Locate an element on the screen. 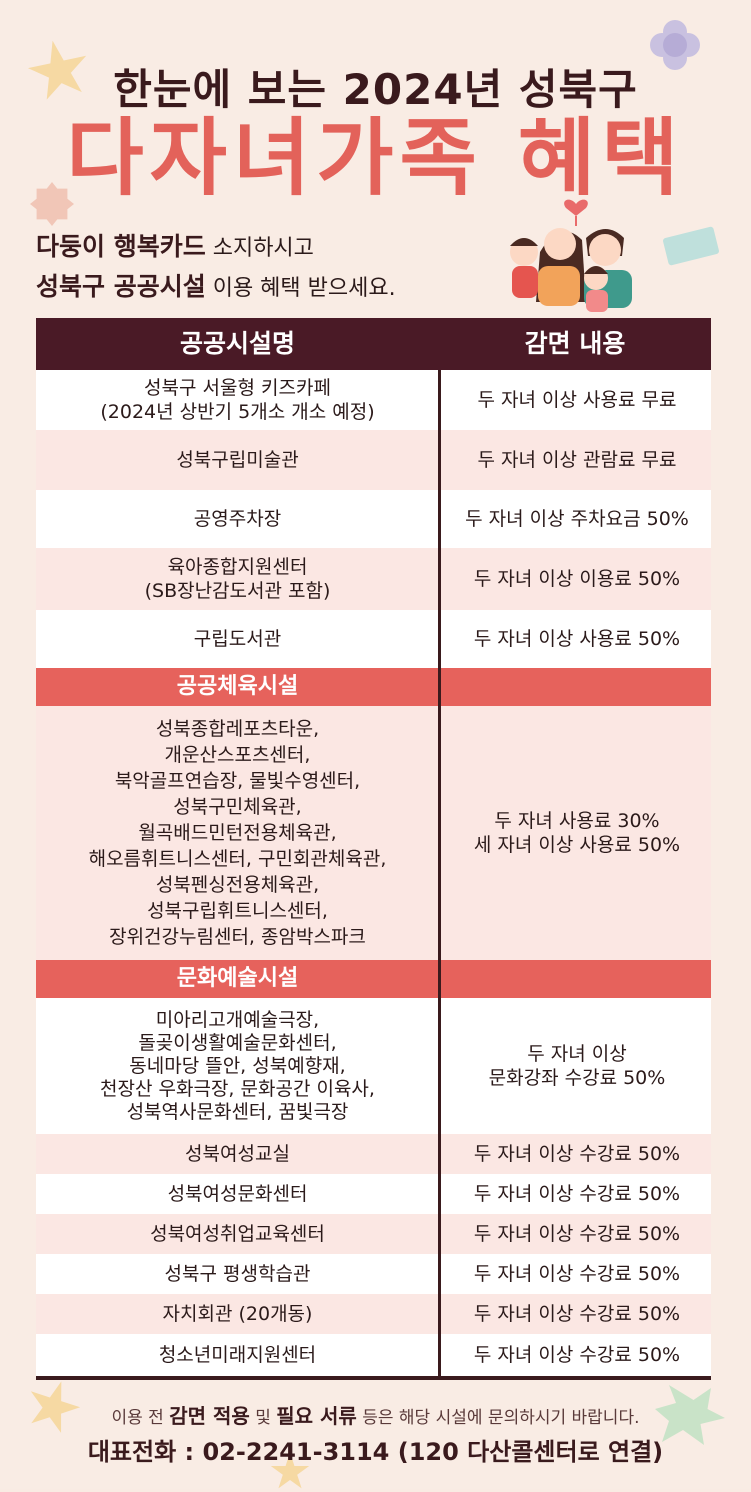 The width and height of the screenshot is (751, 1492). facility-name: 성북구 서울형 키즈카페 (2024년 상반기 5개소 개소 예정) is located at coordinates (237, 400).